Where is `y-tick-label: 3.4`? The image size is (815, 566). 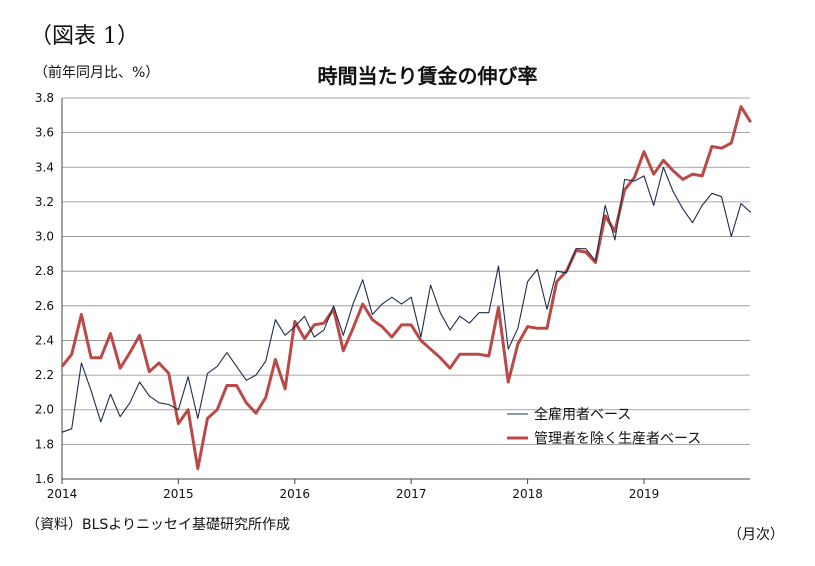 y-tick-label: 3.4 is located at coordinates (44, 167).